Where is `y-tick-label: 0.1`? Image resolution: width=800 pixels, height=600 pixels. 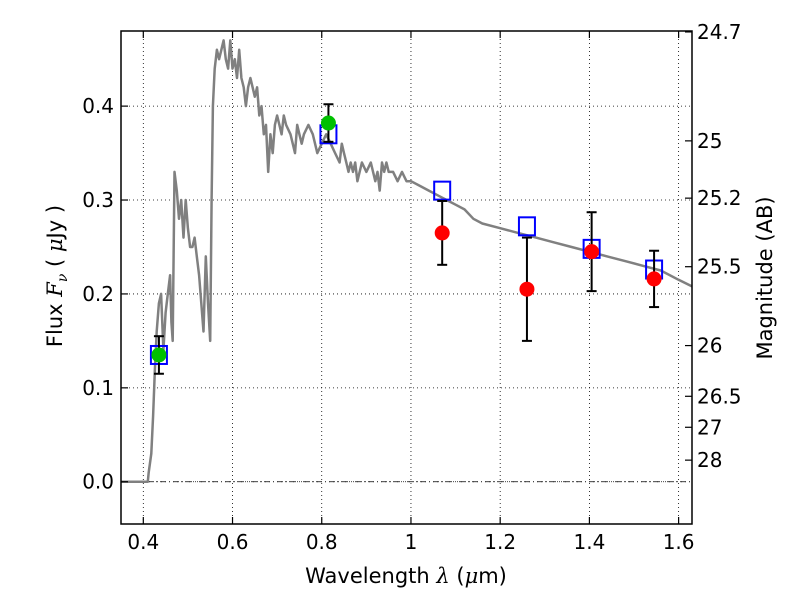 y-tick-label: 0.1 is located at coordinates (98, 388).